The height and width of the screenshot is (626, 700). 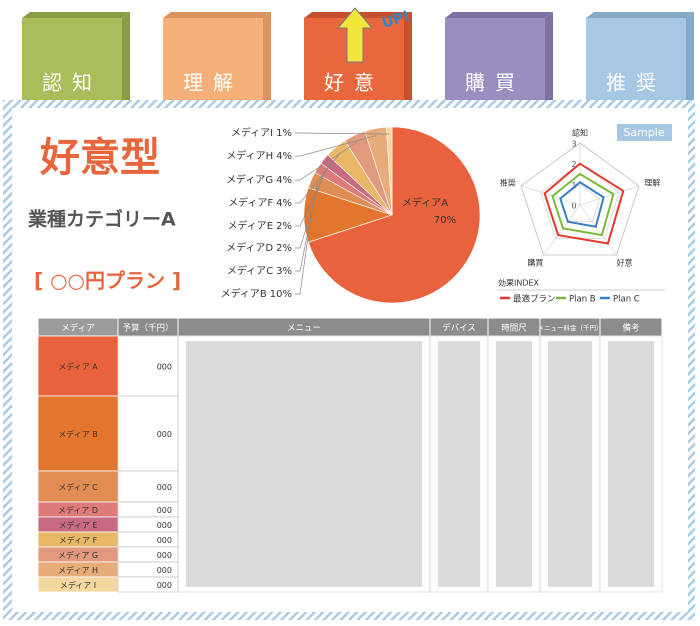 I want to click on pie-label: メディアF 4%, so click(x=260, y=202).